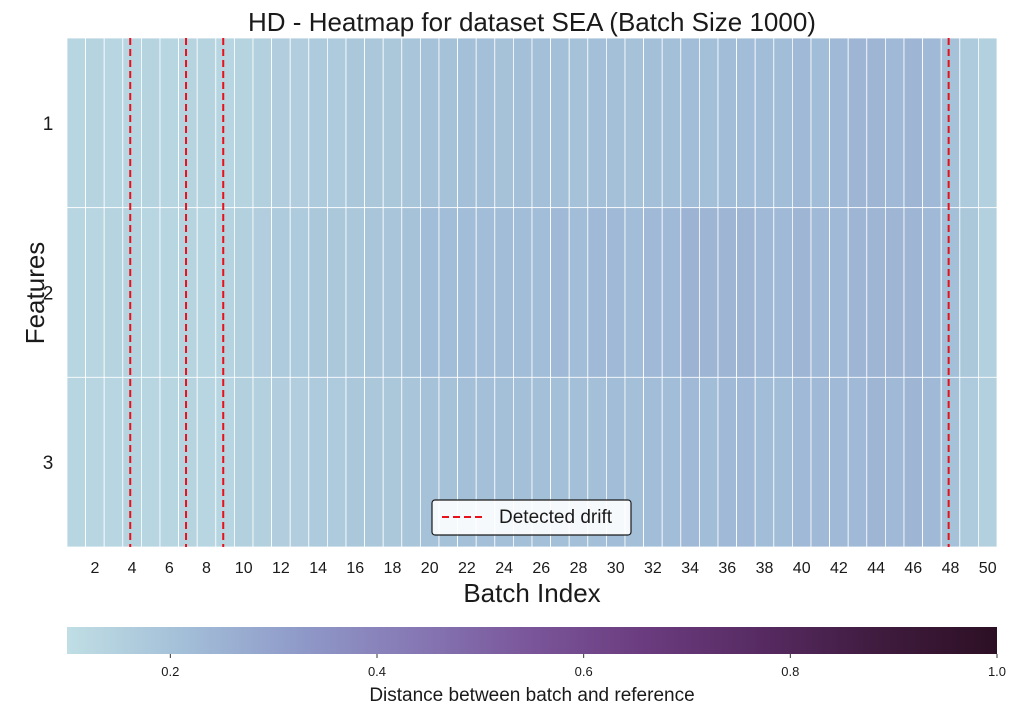 The width and height of the screenshot is (1017, 716). What do you see at coordinates (430, 568) in the screenshot?
I see `x-tick-label: 20` at bounding box center [430, 568].